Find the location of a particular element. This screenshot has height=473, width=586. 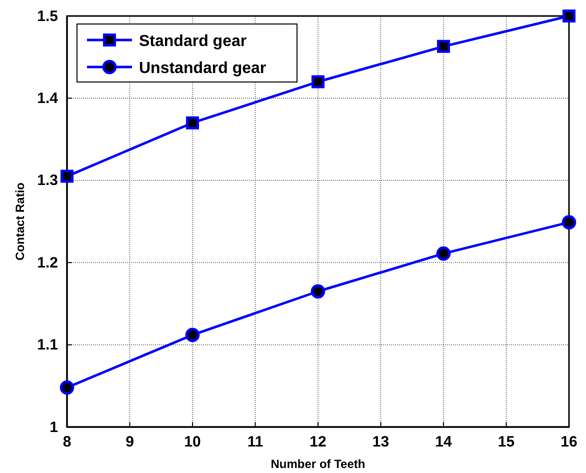

x-tick-label: 10 is located at coordinates (192, 442).